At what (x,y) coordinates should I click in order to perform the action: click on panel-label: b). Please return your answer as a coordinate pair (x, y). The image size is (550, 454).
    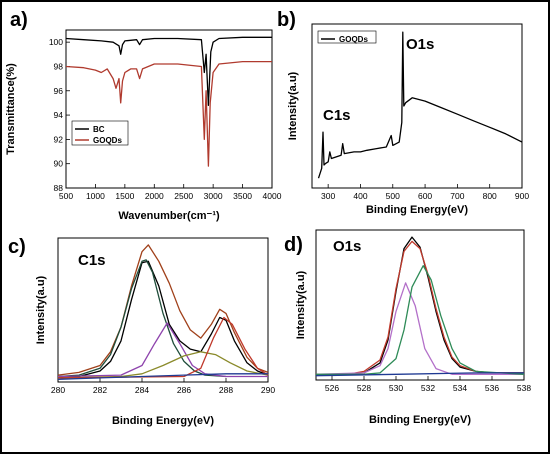
    Looking at the image, I should click on (286, 20).